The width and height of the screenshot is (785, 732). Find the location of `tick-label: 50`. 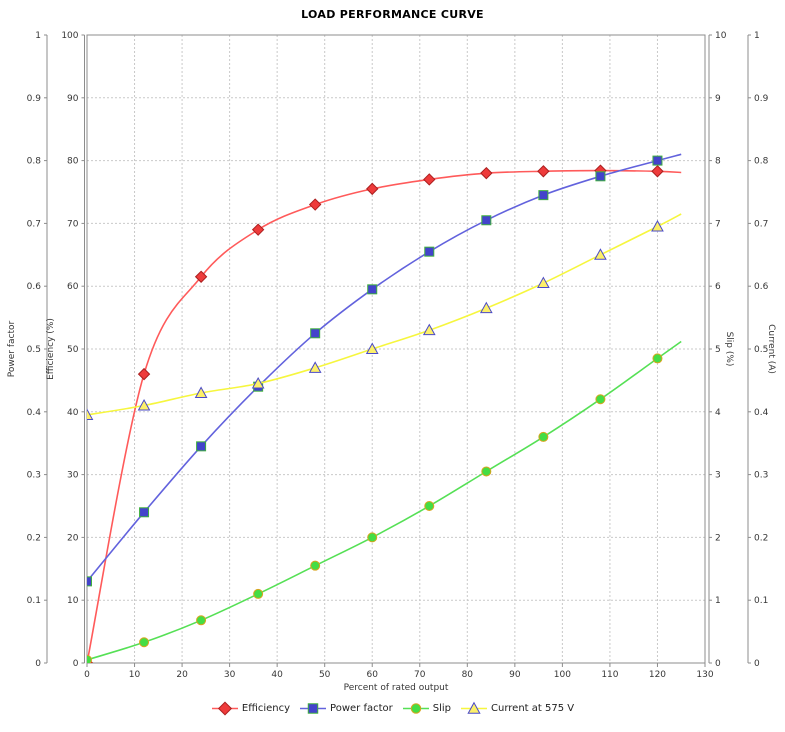

tick-label: 50 is located at coordinates (73, 350).